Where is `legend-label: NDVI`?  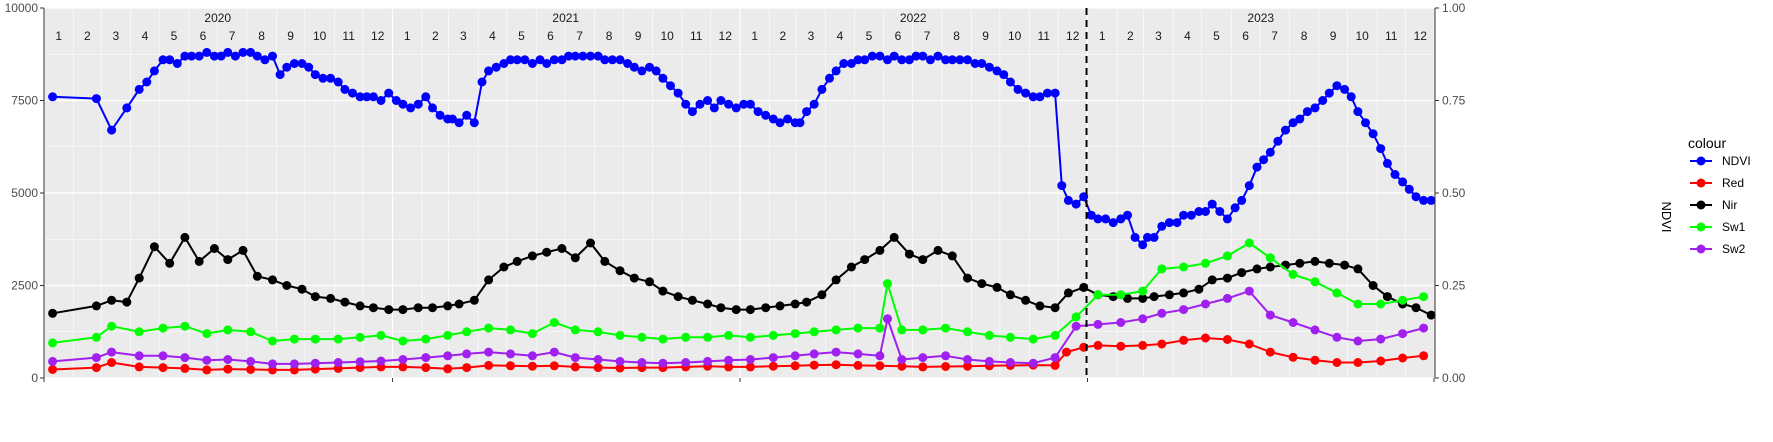 legend-label: NDVI is located at coordinates (1736, 161).